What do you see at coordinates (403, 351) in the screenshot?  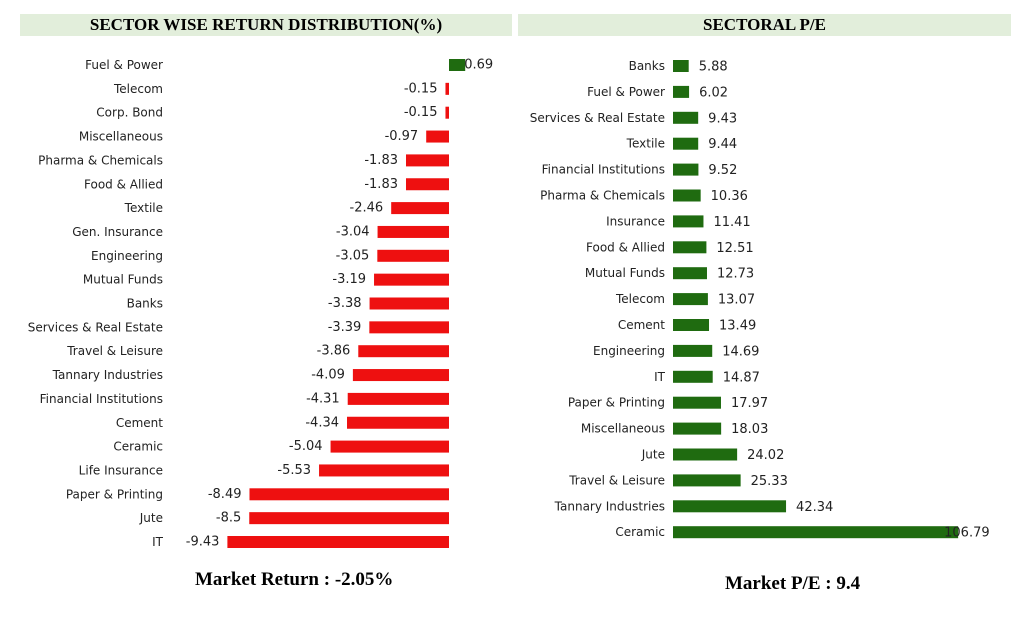 I see `return-bar-travel-and-leisure` at bounding box center [403, 351].